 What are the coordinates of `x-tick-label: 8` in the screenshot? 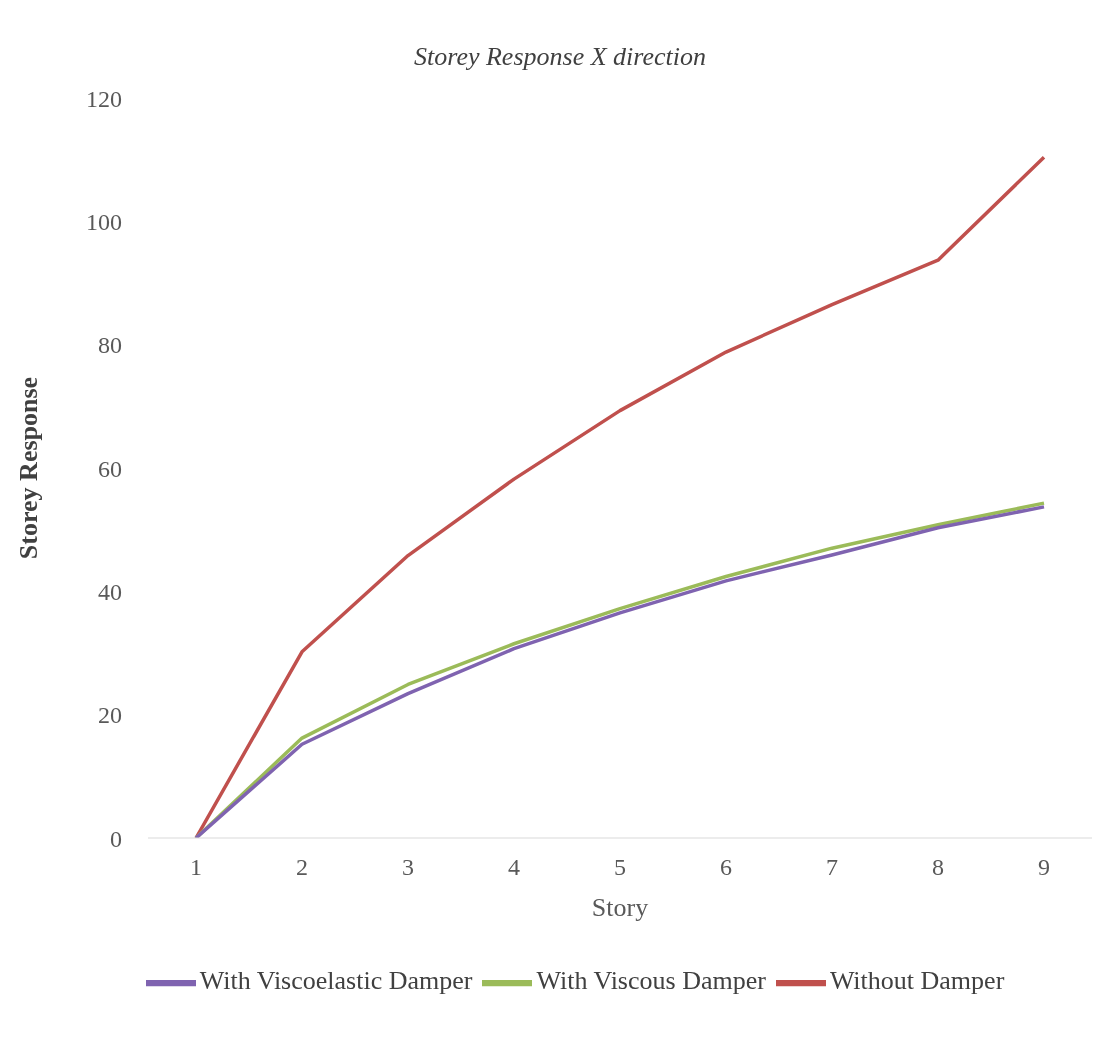 It's located at (938, 867).